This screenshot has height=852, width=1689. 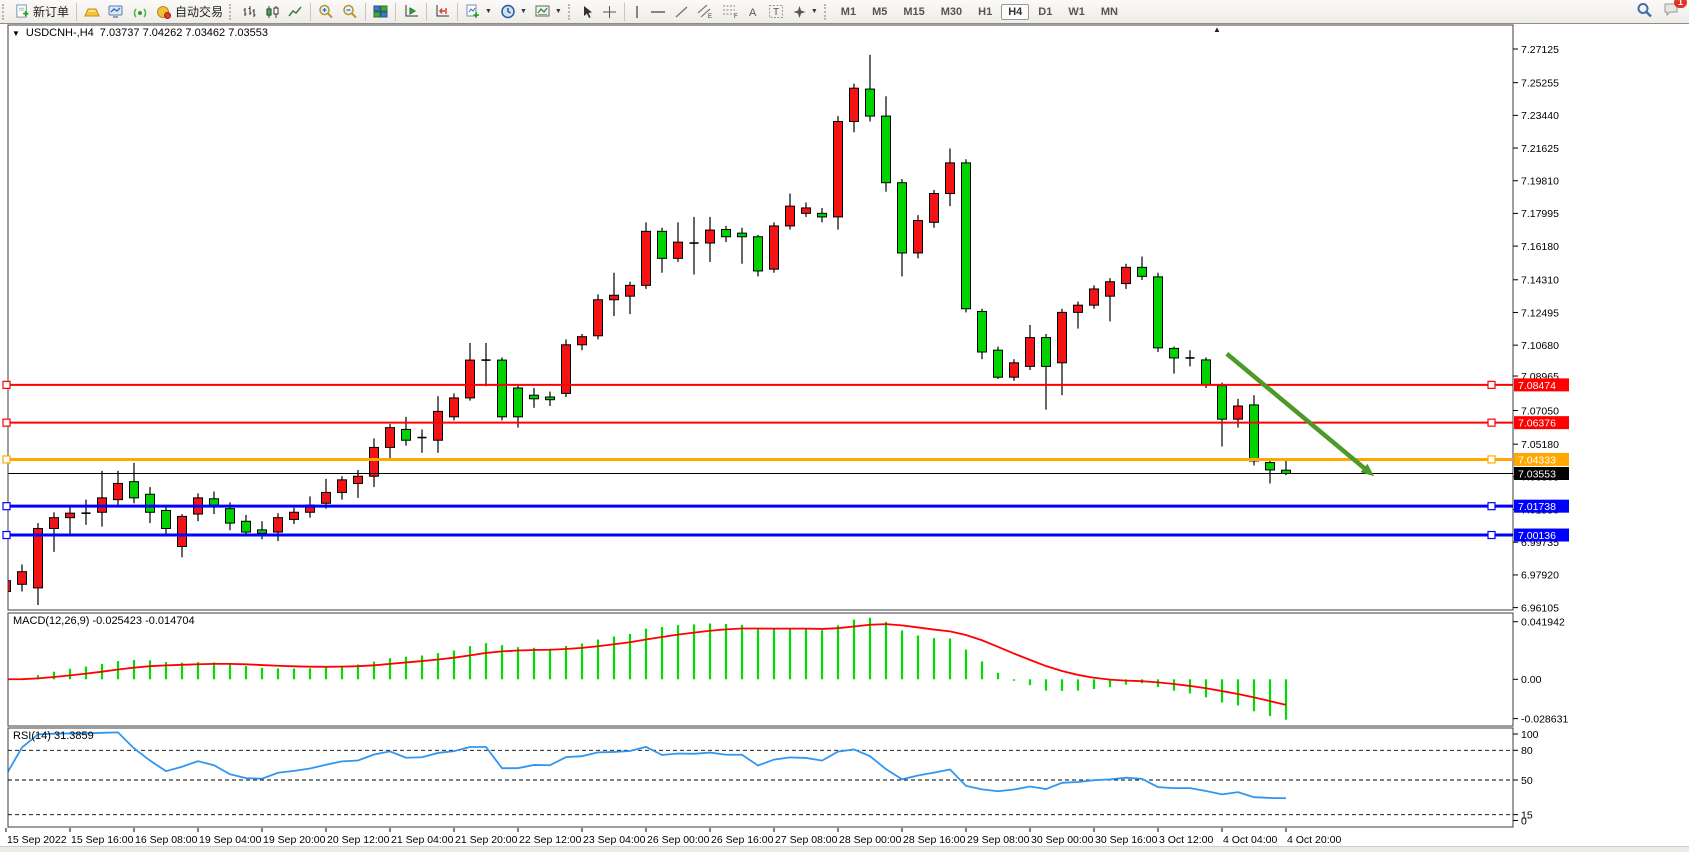 I want to click on new-order-button: 新订单, so click(x=42, y=11).